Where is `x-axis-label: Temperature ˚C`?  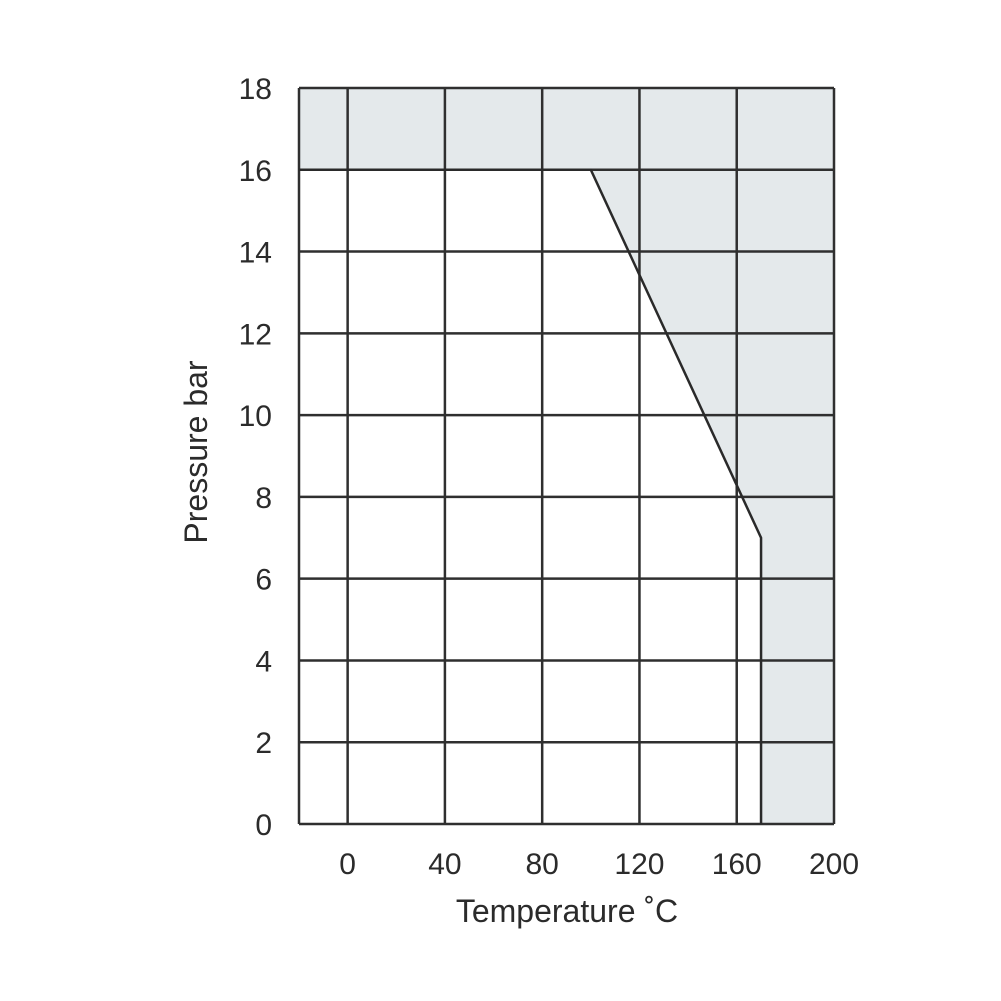 x-axis-label: Temperature ˚C is located at coordinates (567, 911).